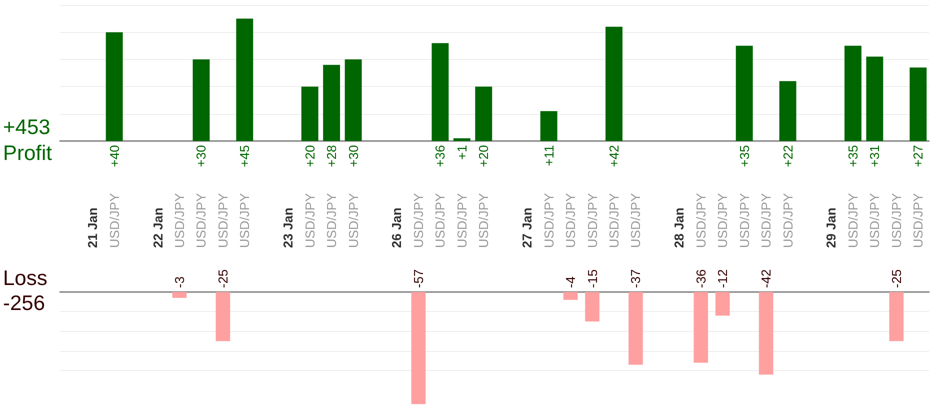 The image size is (934, 420). I want to click on data-label: +11, so click(548, 155).